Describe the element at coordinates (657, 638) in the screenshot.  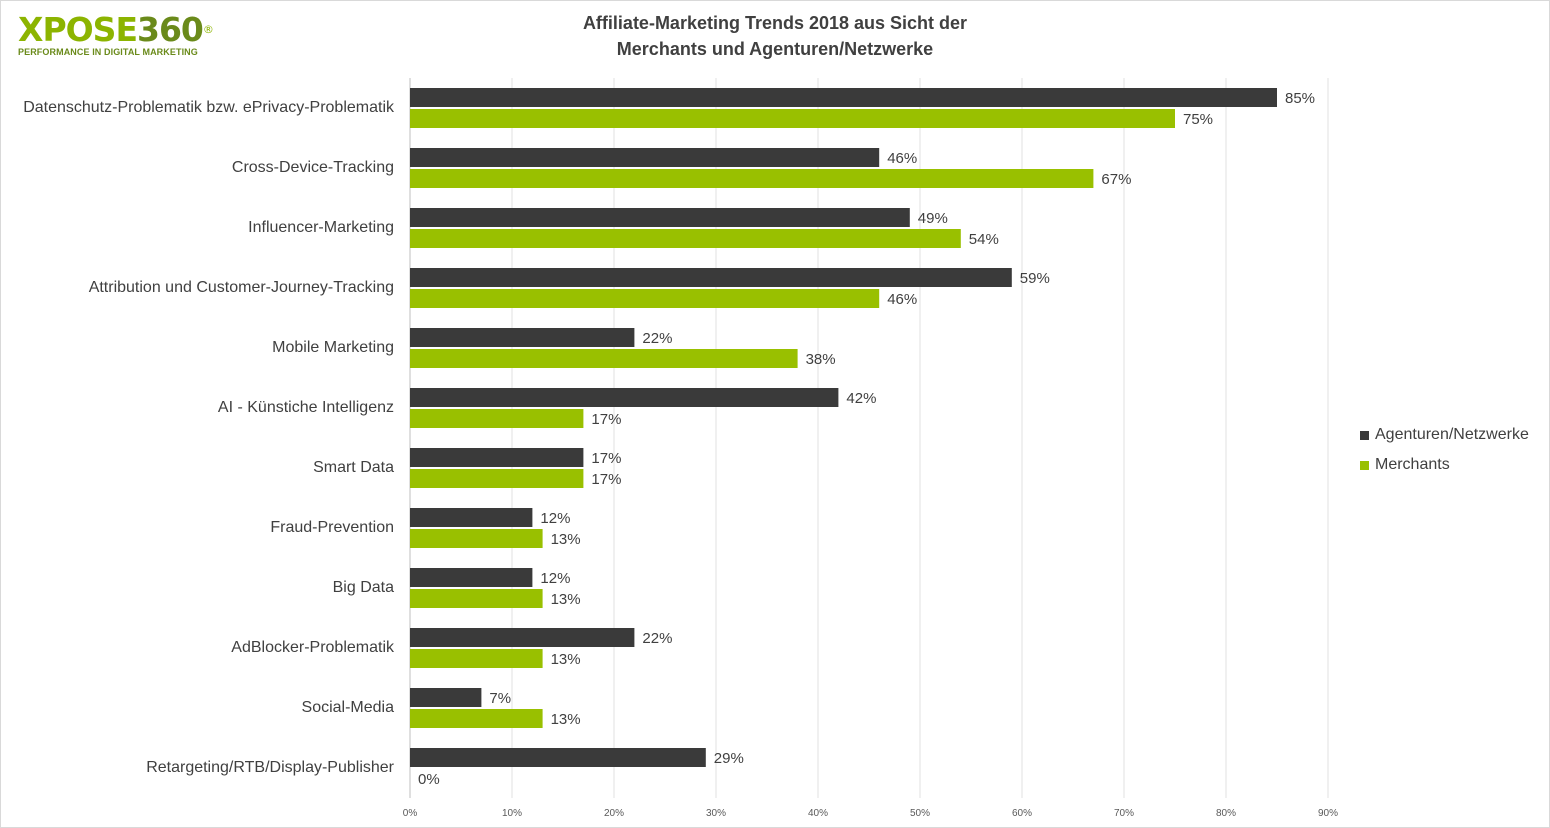
I see `data-label-agenturen-9: 22%` at that location.